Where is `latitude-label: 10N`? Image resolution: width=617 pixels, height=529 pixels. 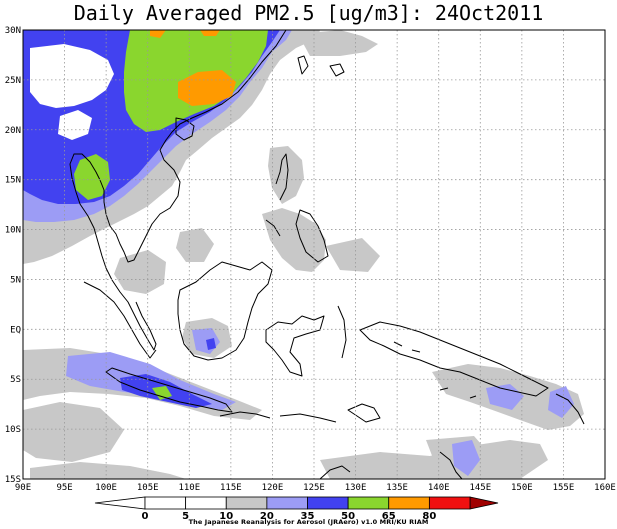 latitude-label: 10N is located at coordinates (13, 231).